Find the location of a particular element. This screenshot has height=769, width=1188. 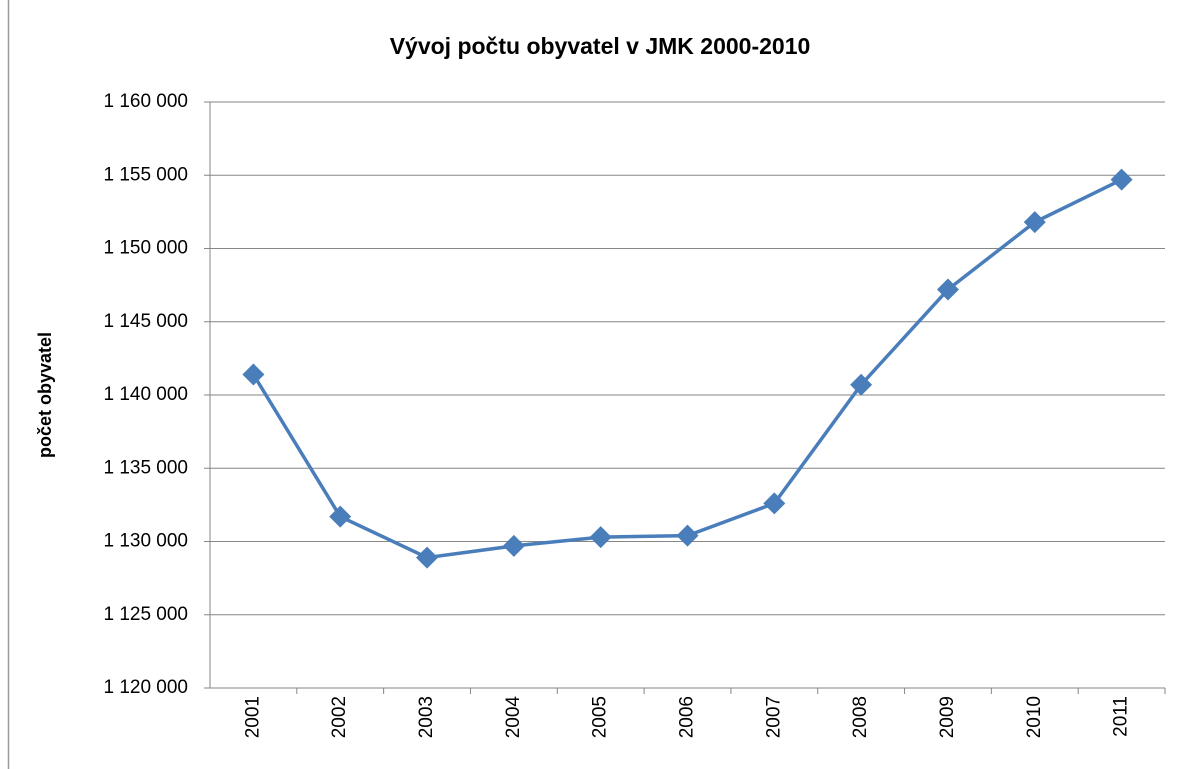

y-tick-label: 1 150 000 is located at coordinates (145, 248).